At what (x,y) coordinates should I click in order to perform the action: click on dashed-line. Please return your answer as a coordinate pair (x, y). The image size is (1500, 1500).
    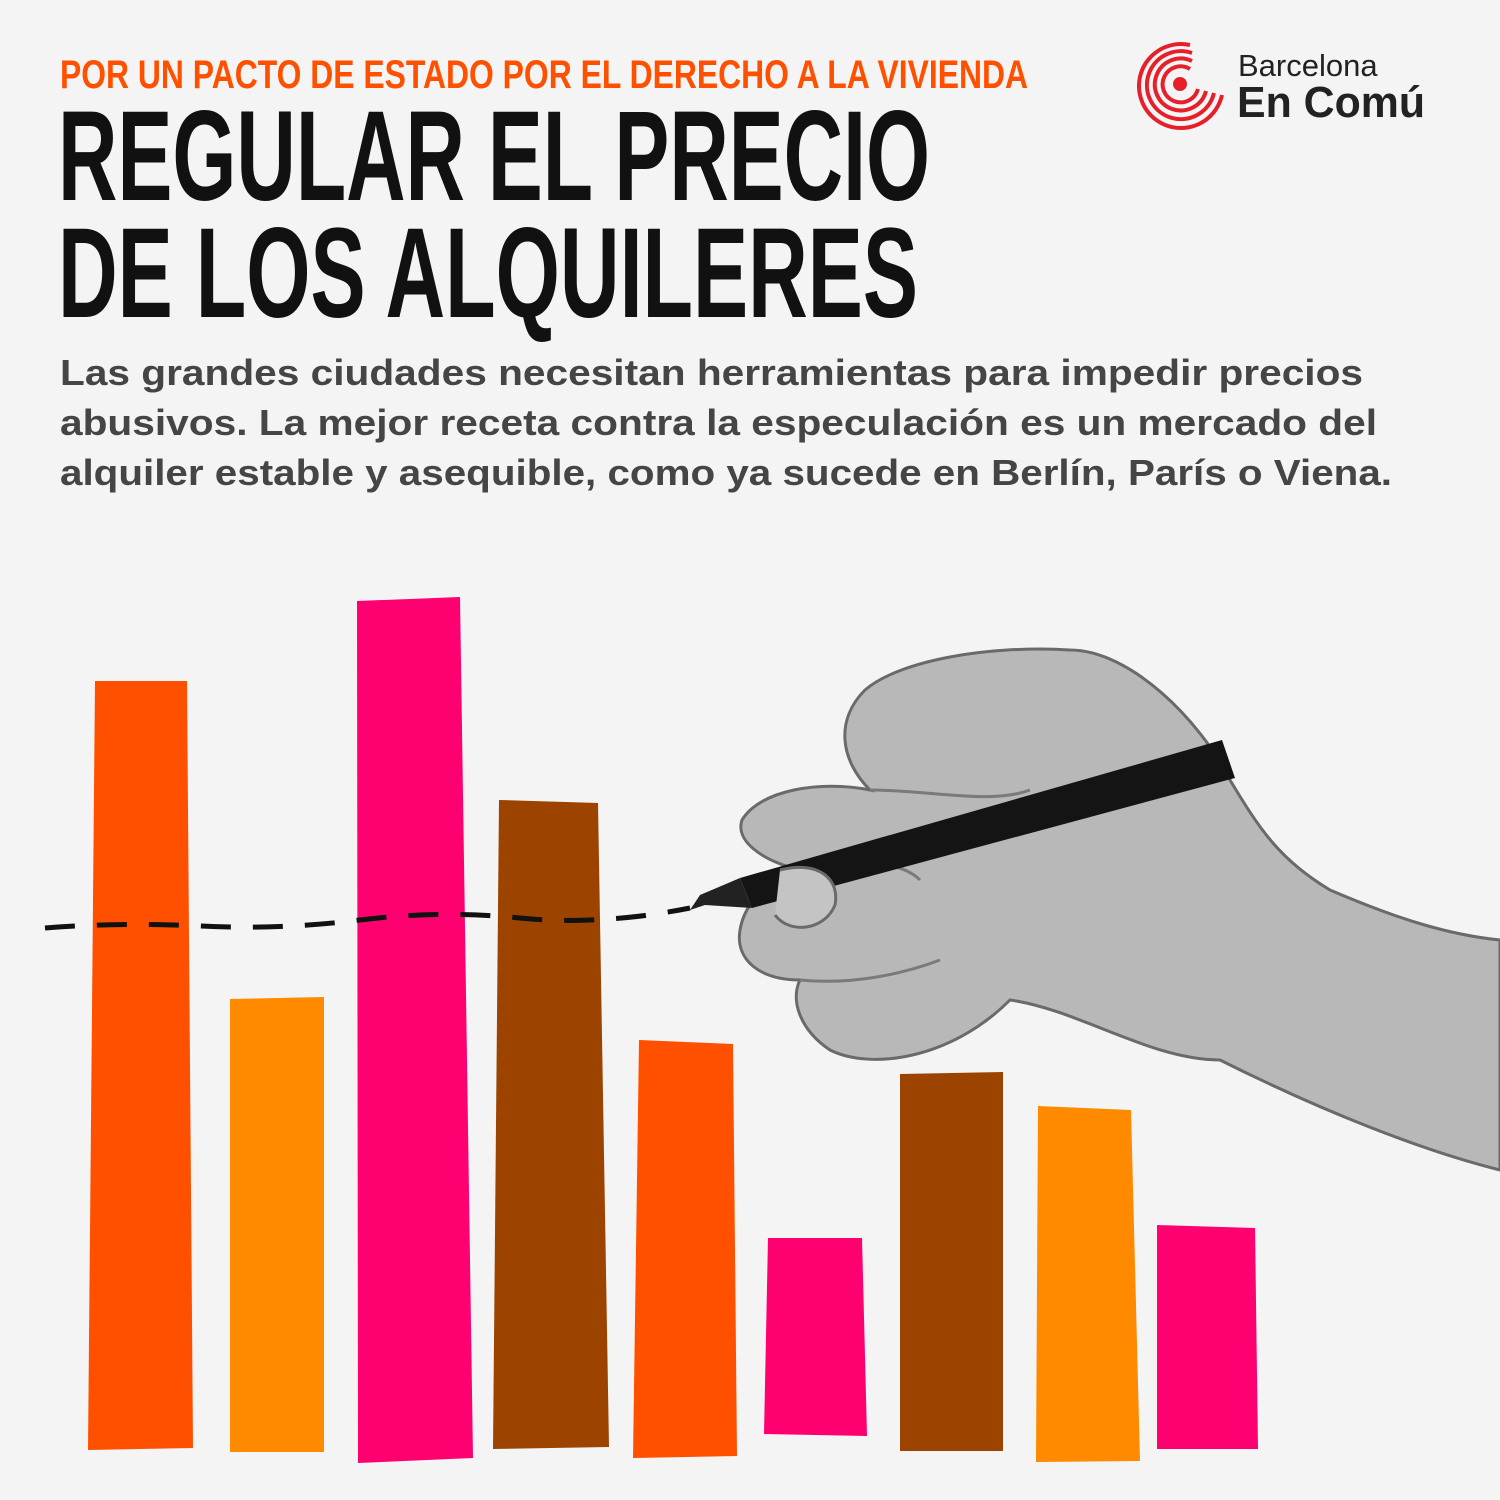
    Looking at the image, I should click on (367, 918).